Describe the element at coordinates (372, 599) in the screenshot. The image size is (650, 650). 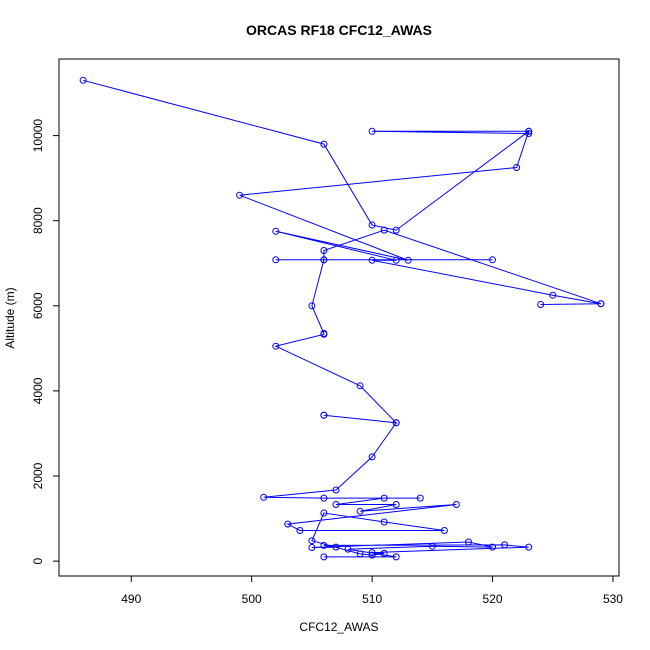
I see `x-tick-label: 510` at that location.